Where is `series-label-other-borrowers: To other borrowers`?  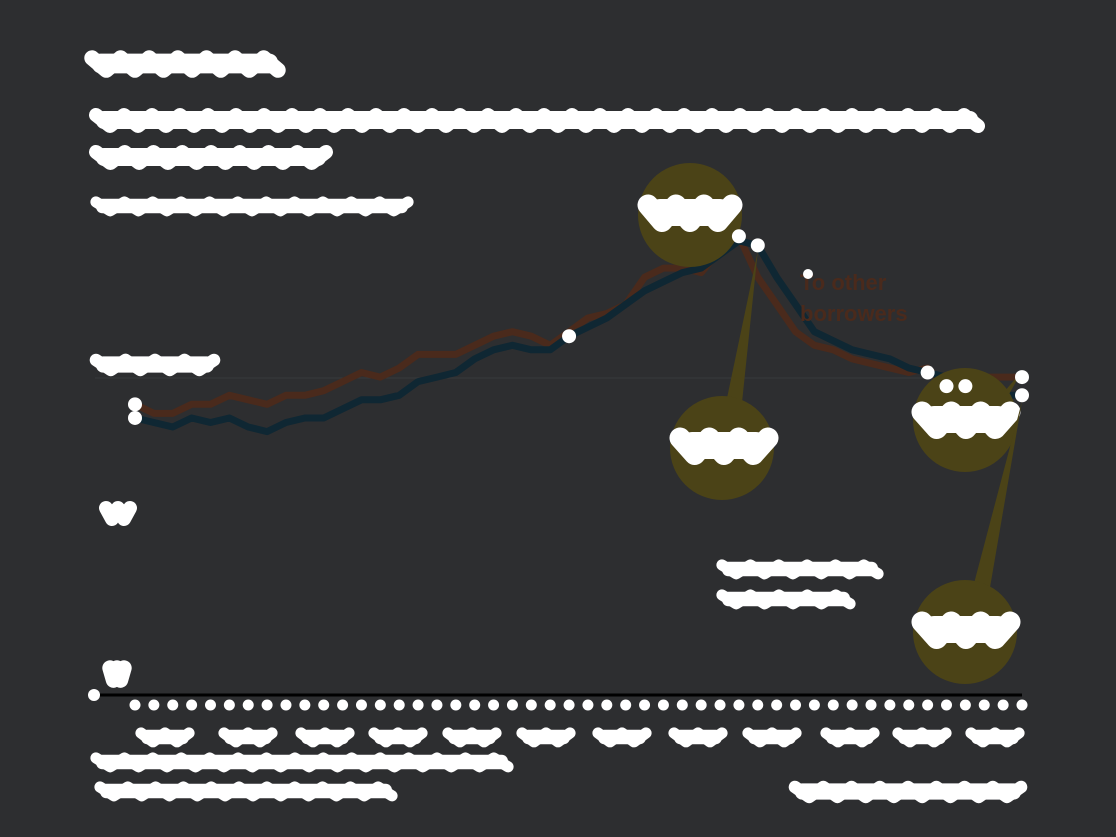 series-label-other-borrowers: To other borrowers is located at coordinates (854, 298).